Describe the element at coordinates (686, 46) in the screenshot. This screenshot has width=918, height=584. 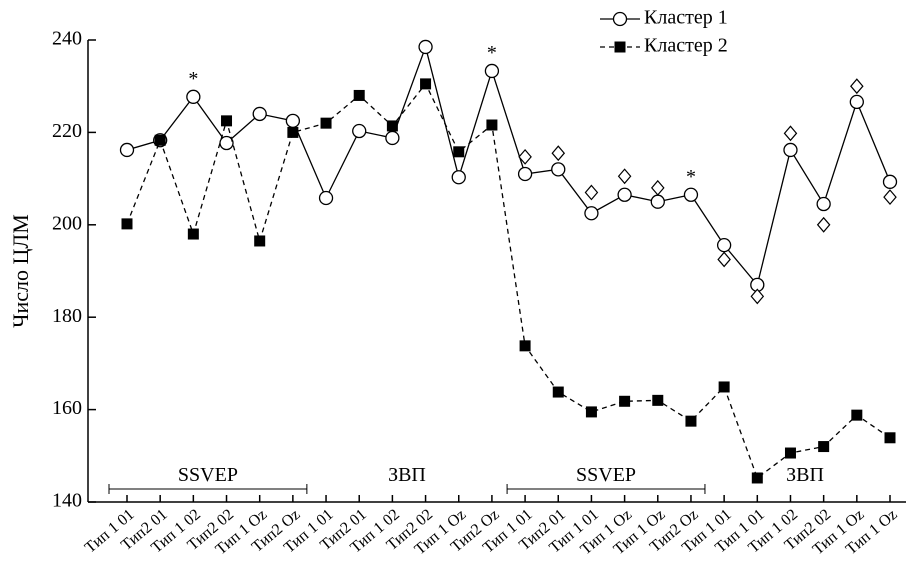
I see `legend-label: Кластер 2` at that location.